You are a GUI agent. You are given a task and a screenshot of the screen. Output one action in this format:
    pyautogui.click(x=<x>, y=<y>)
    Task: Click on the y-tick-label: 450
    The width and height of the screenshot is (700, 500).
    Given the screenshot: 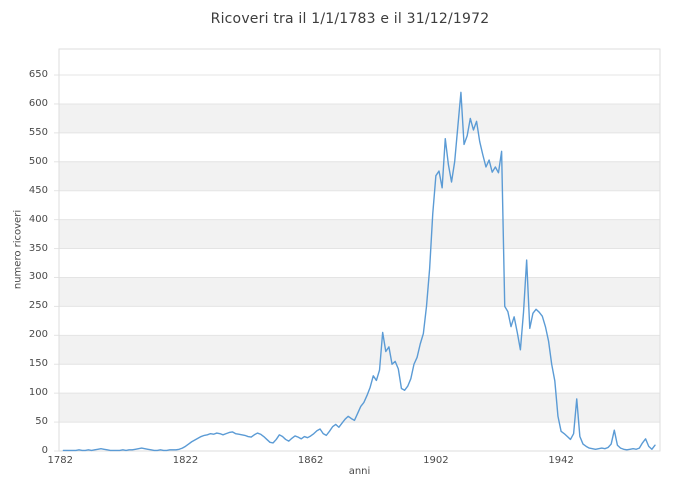 What is the action you would take?
    pyautogui.click(x=38, y=190)
    